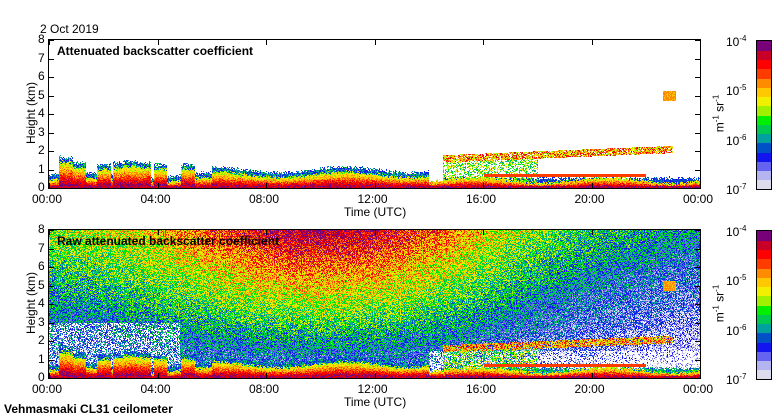 The height and width of the screenshot is (420, 780). I want to click on x-tick-label: 20:00, so click(589, 199).